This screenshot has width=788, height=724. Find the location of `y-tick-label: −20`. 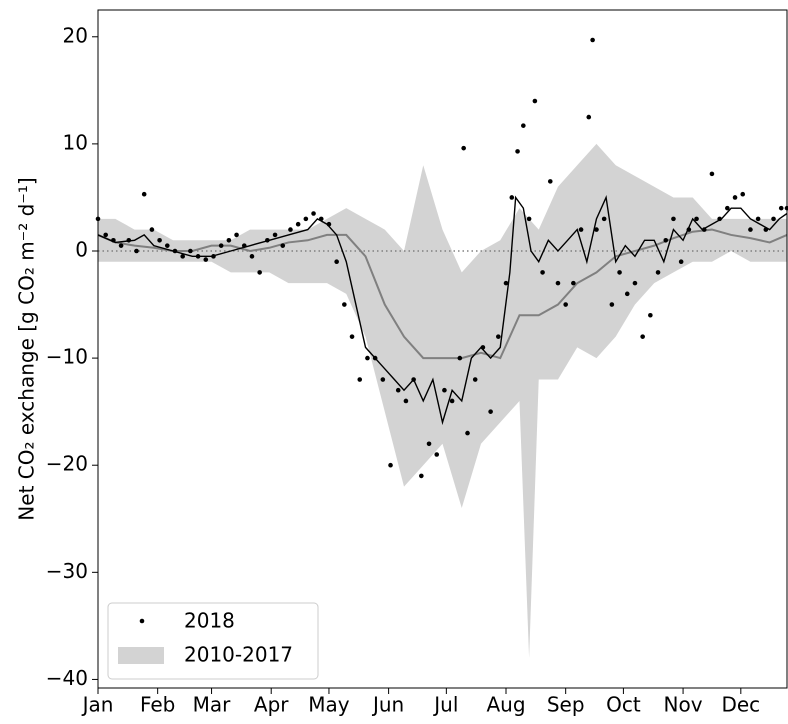

y-tick-label: −20 is located at coordinates (67, 464).